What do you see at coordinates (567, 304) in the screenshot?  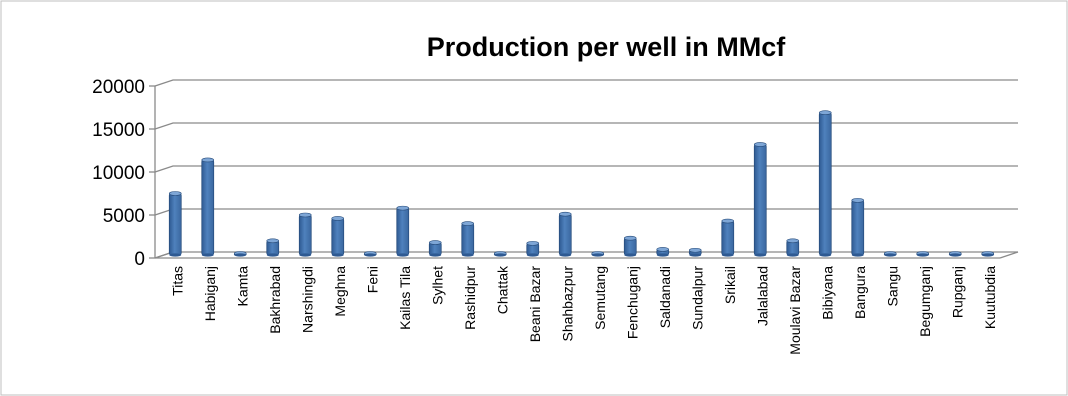 I see `x-tick-label: Shahbazpur` at bounding box center [567, 304].